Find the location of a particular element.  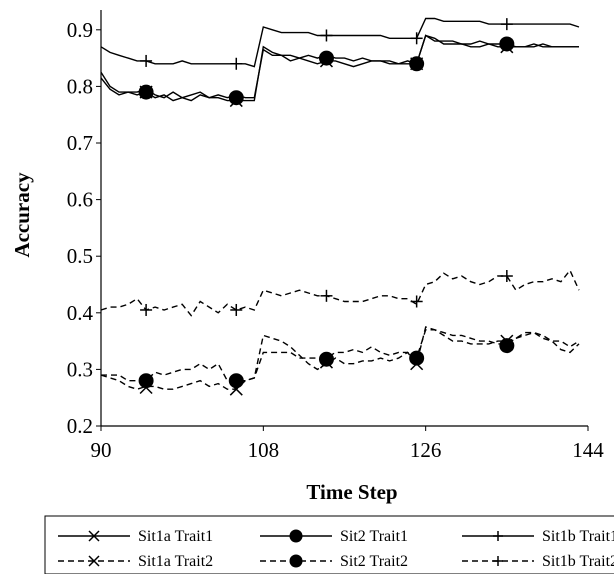

y-tick-label: 0.3 is located at coordinates (80, 369).